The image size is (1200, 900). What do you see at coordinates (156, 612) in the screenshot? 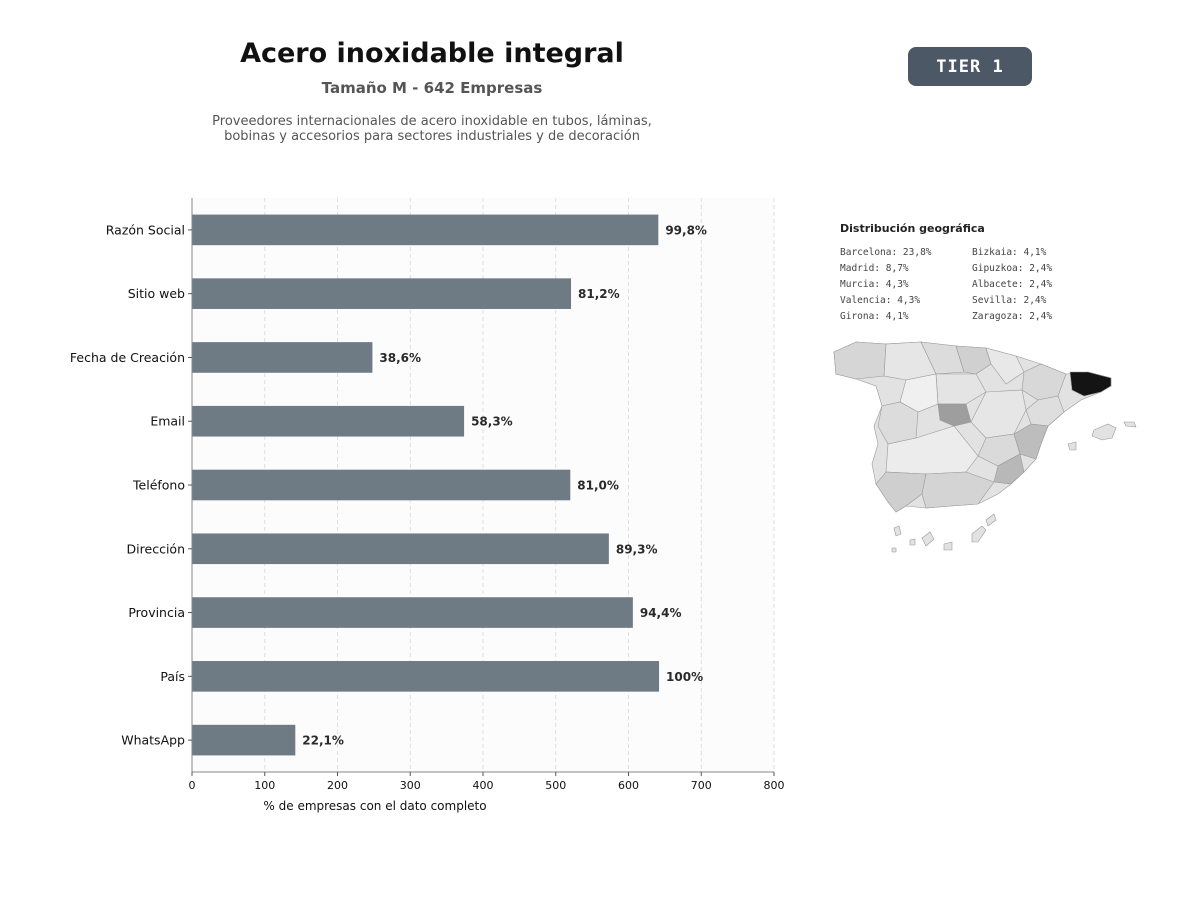
I see `category-label: Provincia` at bounding box center [156, 612].